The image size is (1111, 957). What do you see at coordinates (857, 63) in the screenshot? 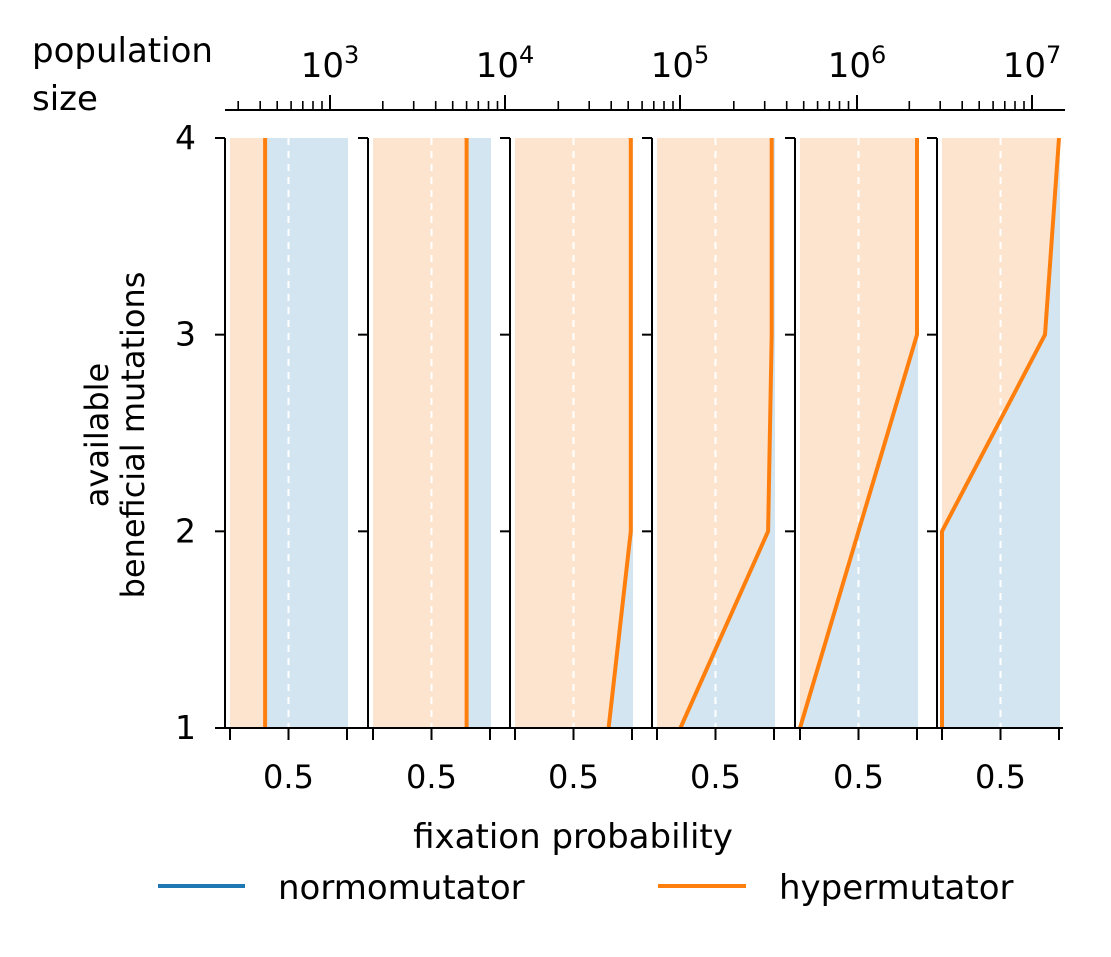
I see `top-tick-label: 10⁶` at bounding box center [857, 63].